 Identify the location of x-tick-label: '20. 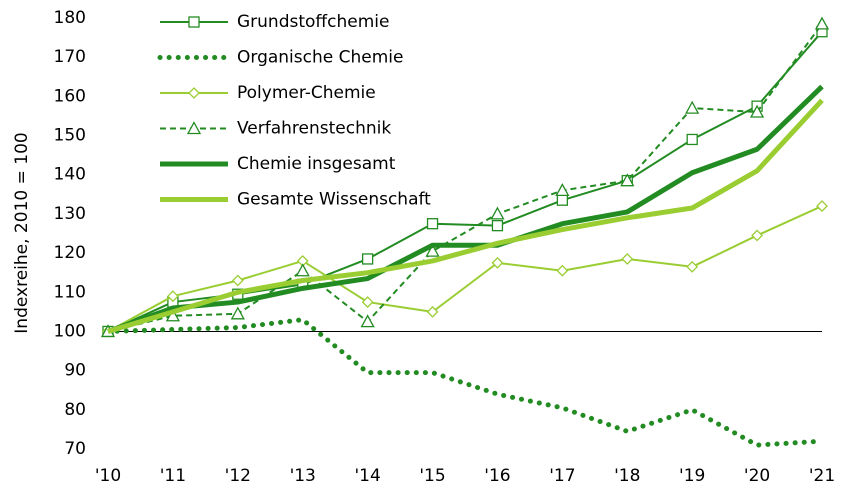
(757, 476).